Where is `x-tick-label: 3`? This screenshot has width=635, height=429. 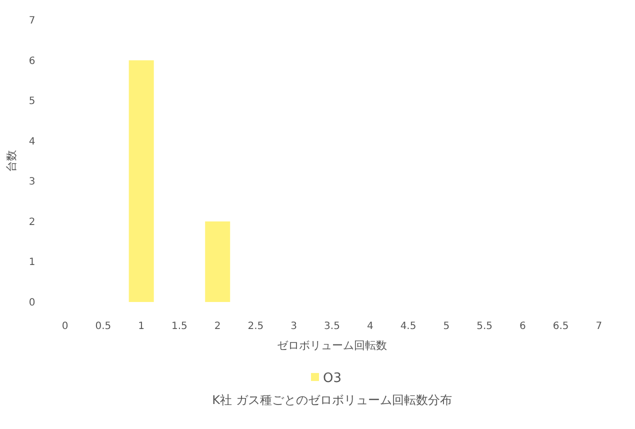
x-tick-label: 3 is located at coordinates (294, 326).